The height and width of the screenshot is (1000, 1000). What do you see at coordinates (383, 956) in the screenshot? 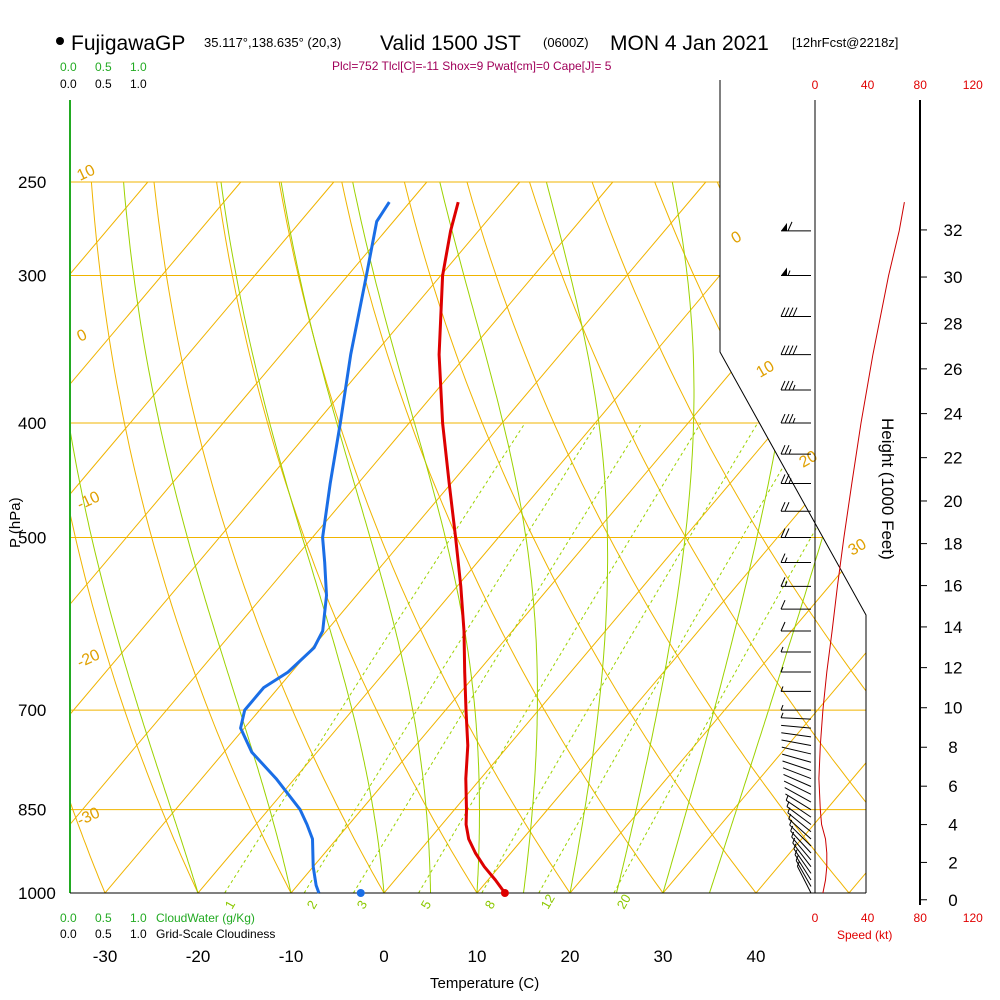
I see `temperature-tick-label: 0` at bounding box center [383, 956].